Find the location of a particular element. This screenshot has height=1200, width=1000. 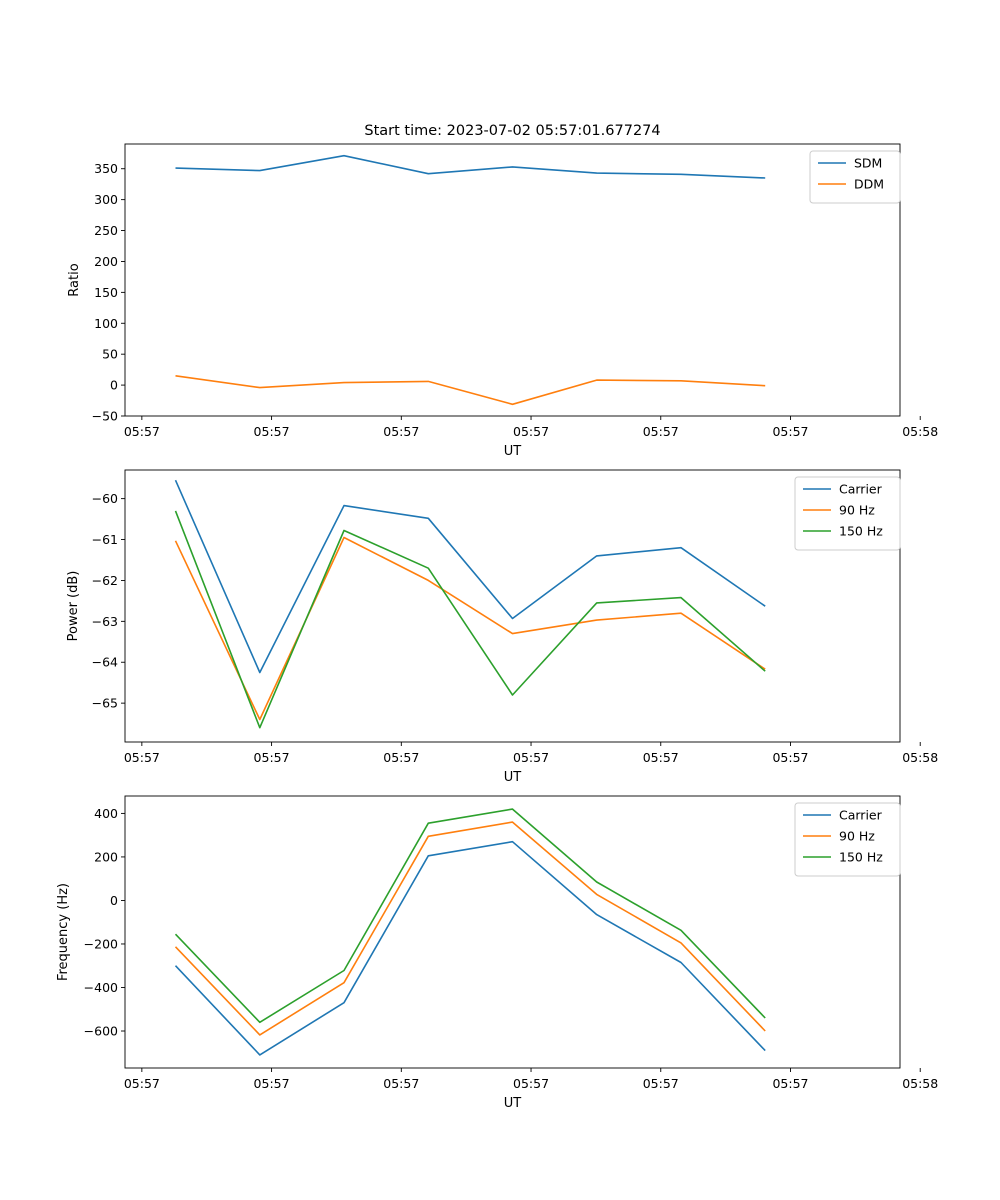

y-tick-label: −60 is located at coordinates (105, 498).